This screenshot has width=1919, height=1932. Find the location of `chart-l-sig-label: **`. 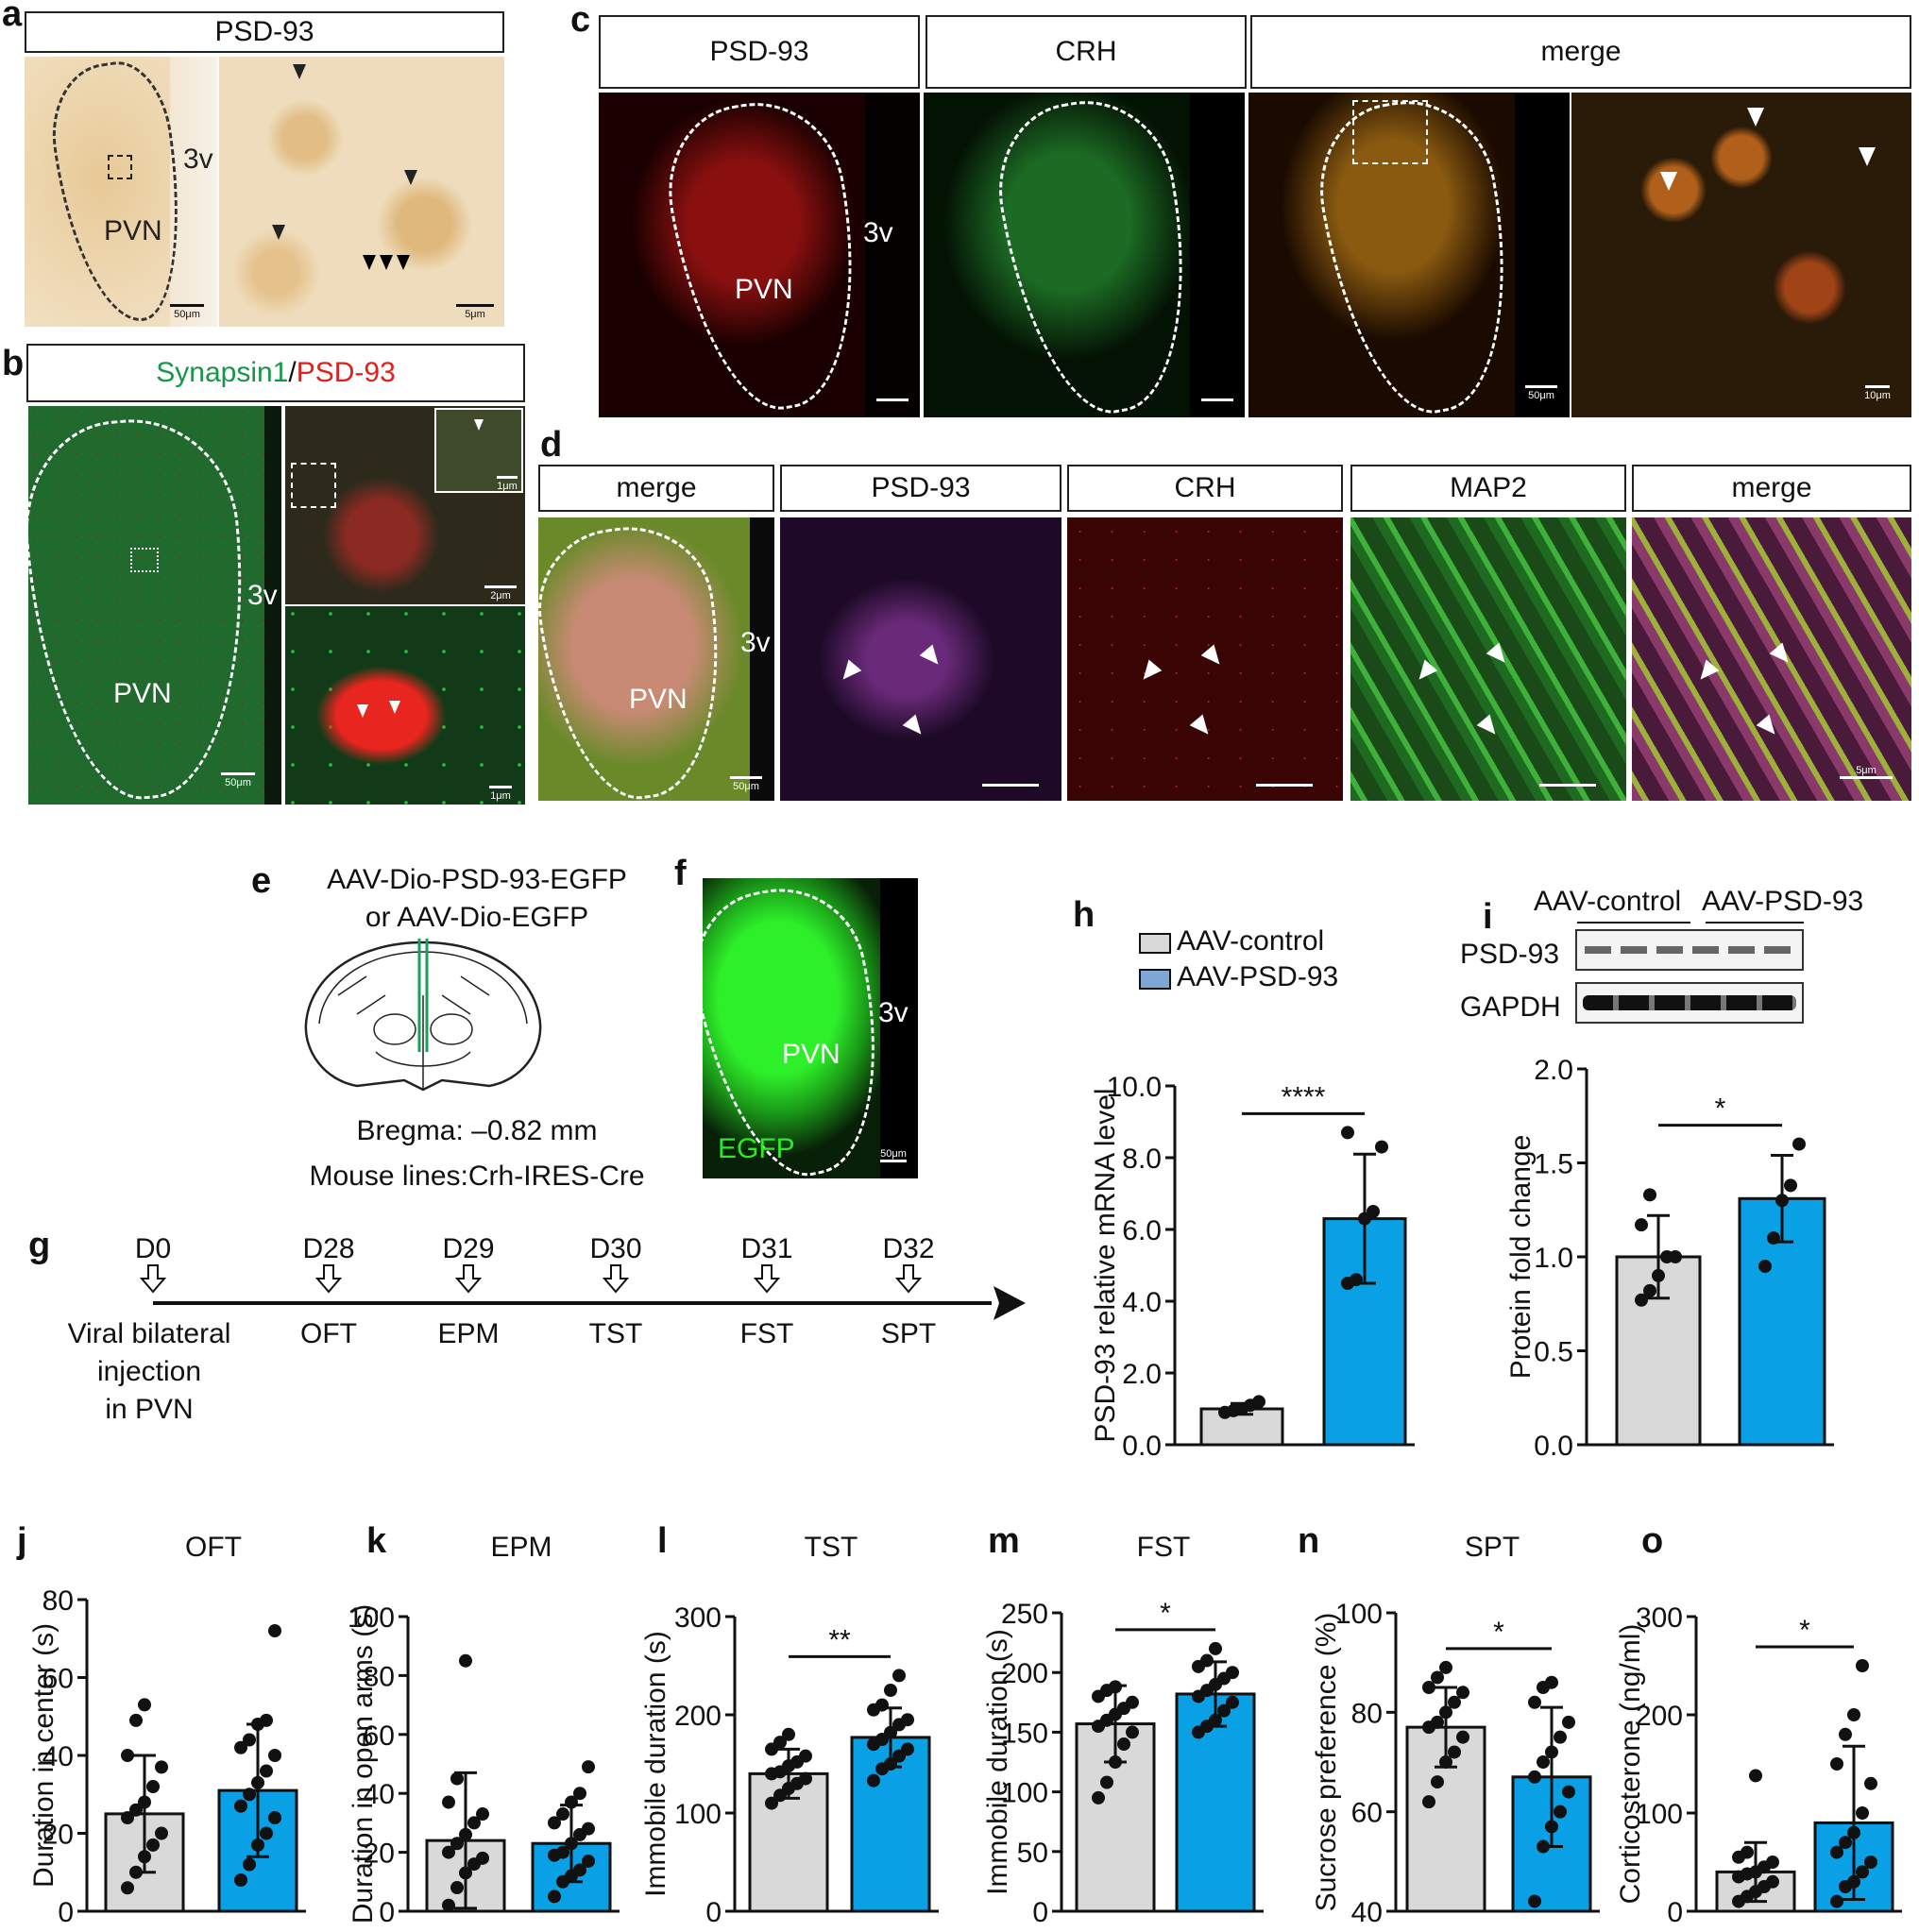

chart-l-sig-label: ** is located at coordinates (839, 1639).